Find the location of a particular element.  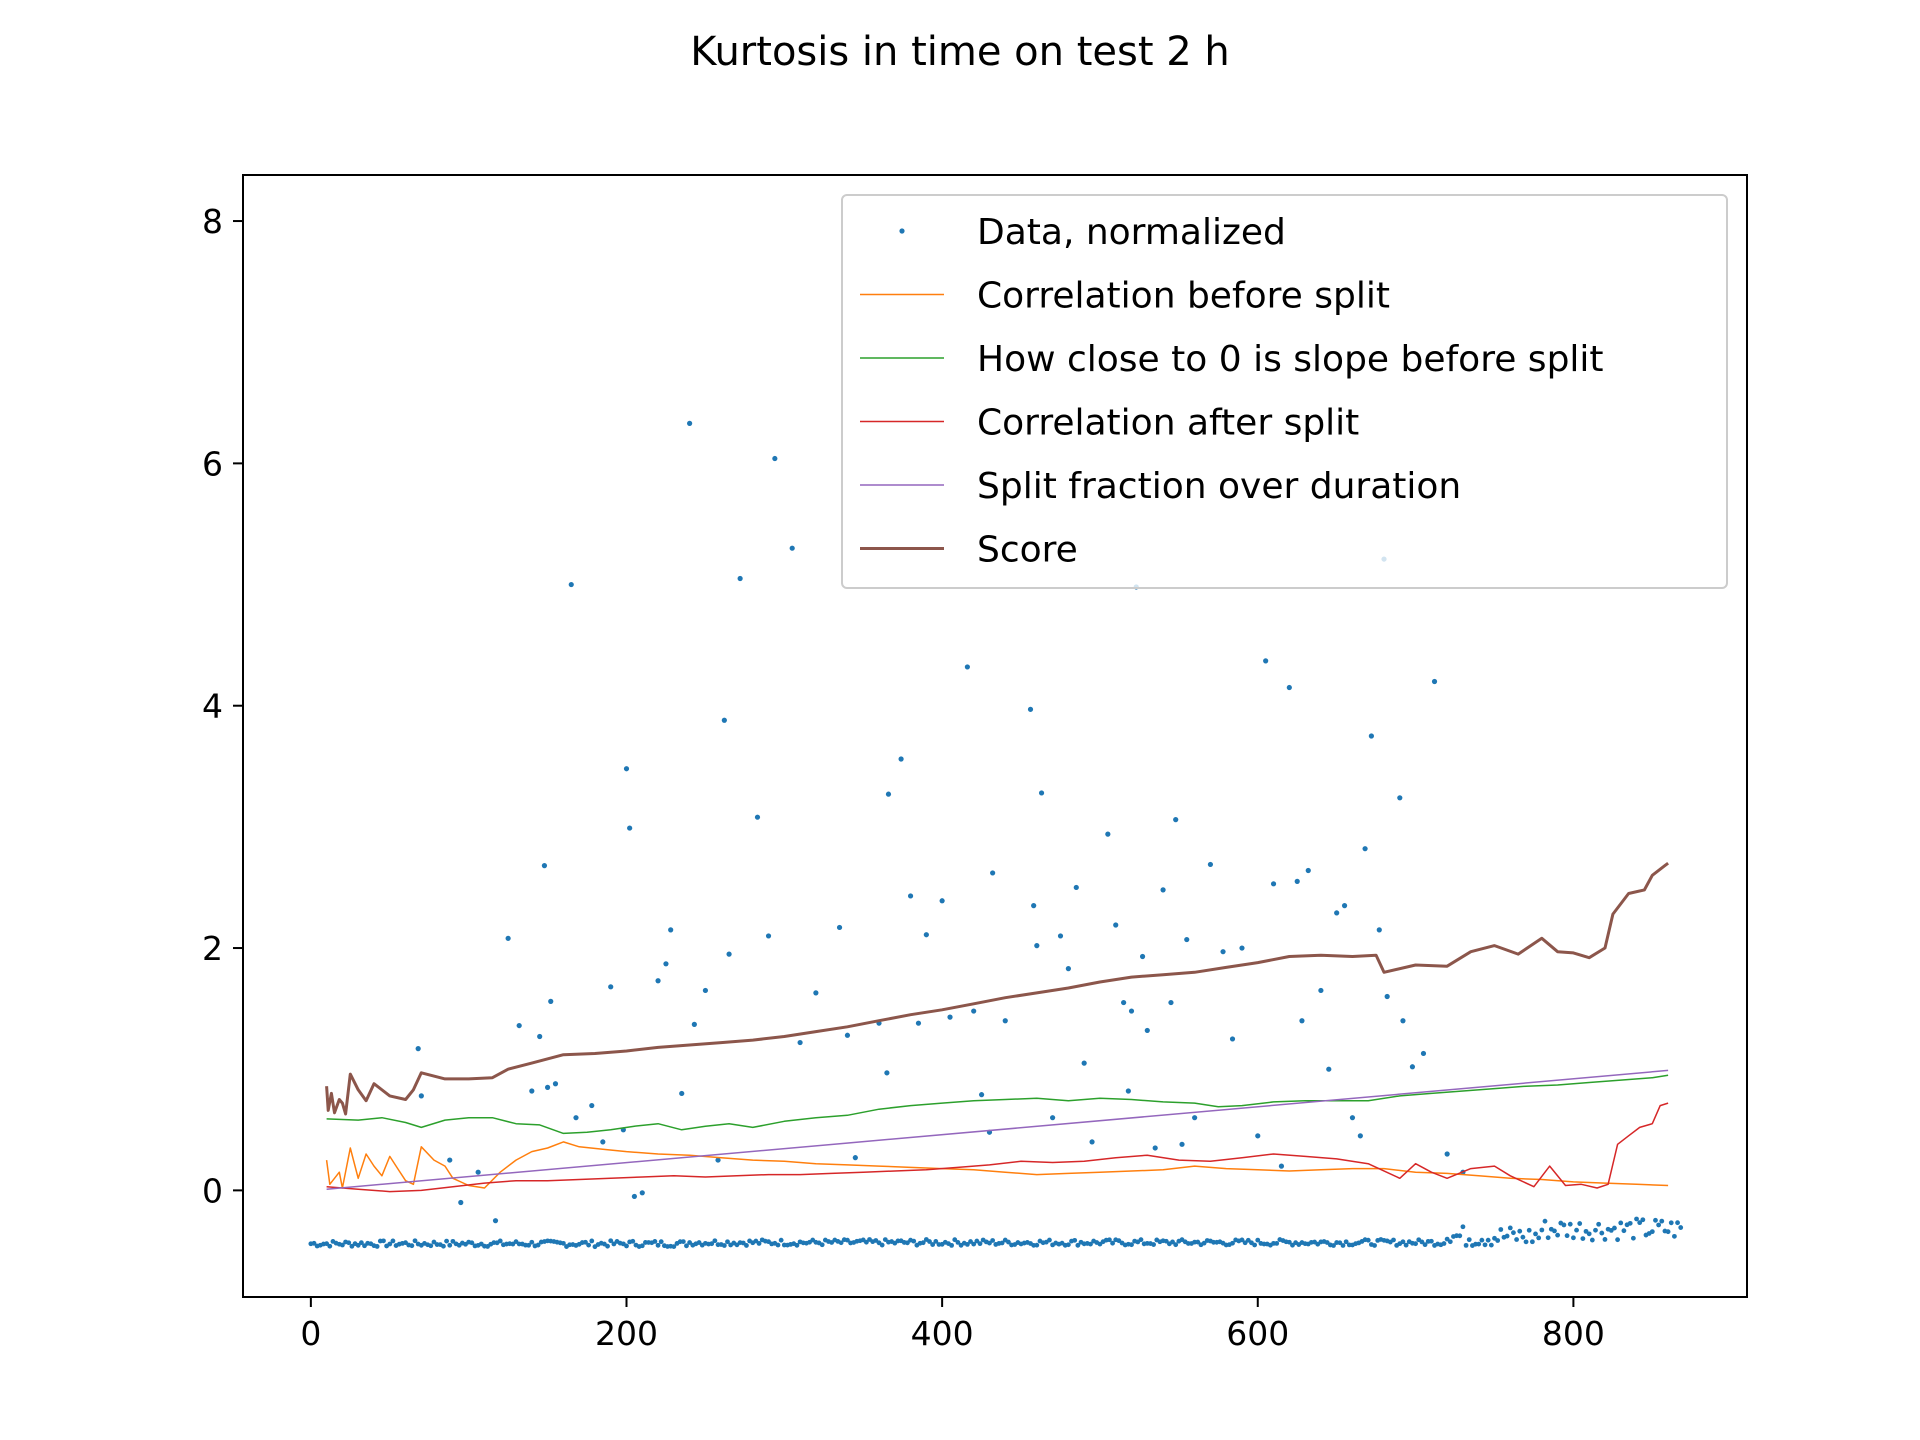

legend-box is located at coordinates (1284, 391).